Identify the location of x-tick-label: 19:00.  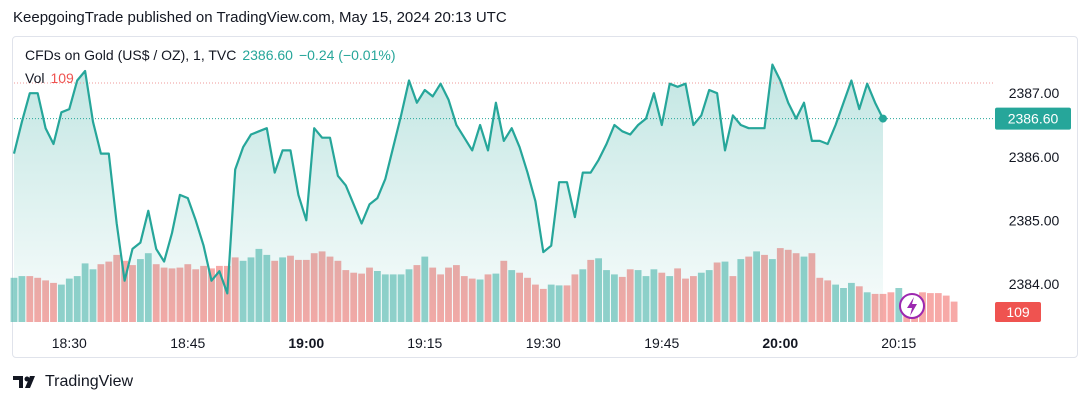
(306, 343).